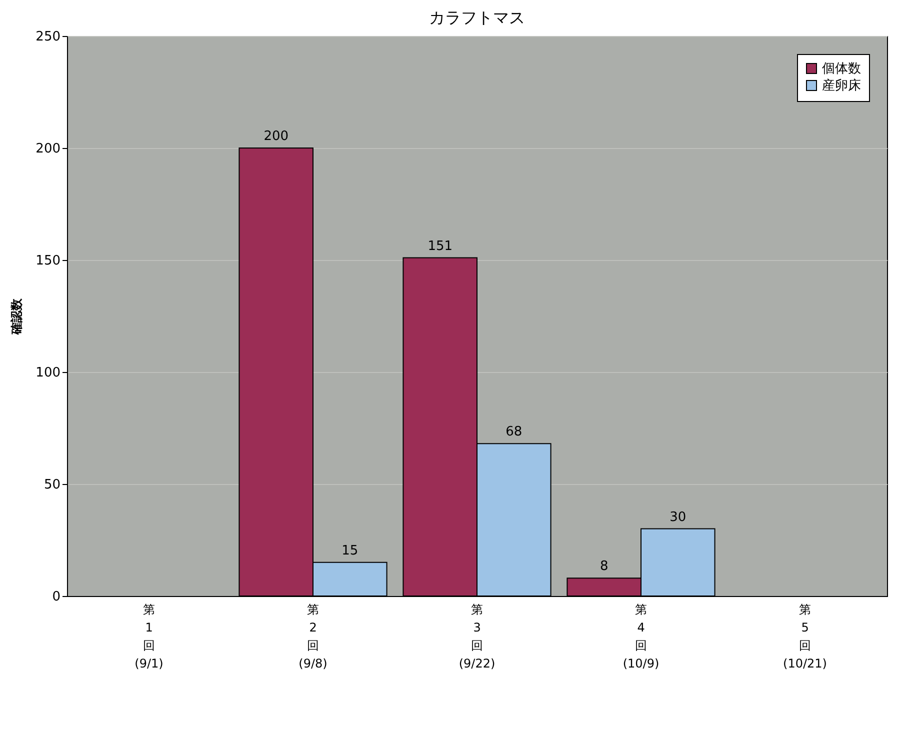  I want to click on data-label: 8, so click(604, 566).